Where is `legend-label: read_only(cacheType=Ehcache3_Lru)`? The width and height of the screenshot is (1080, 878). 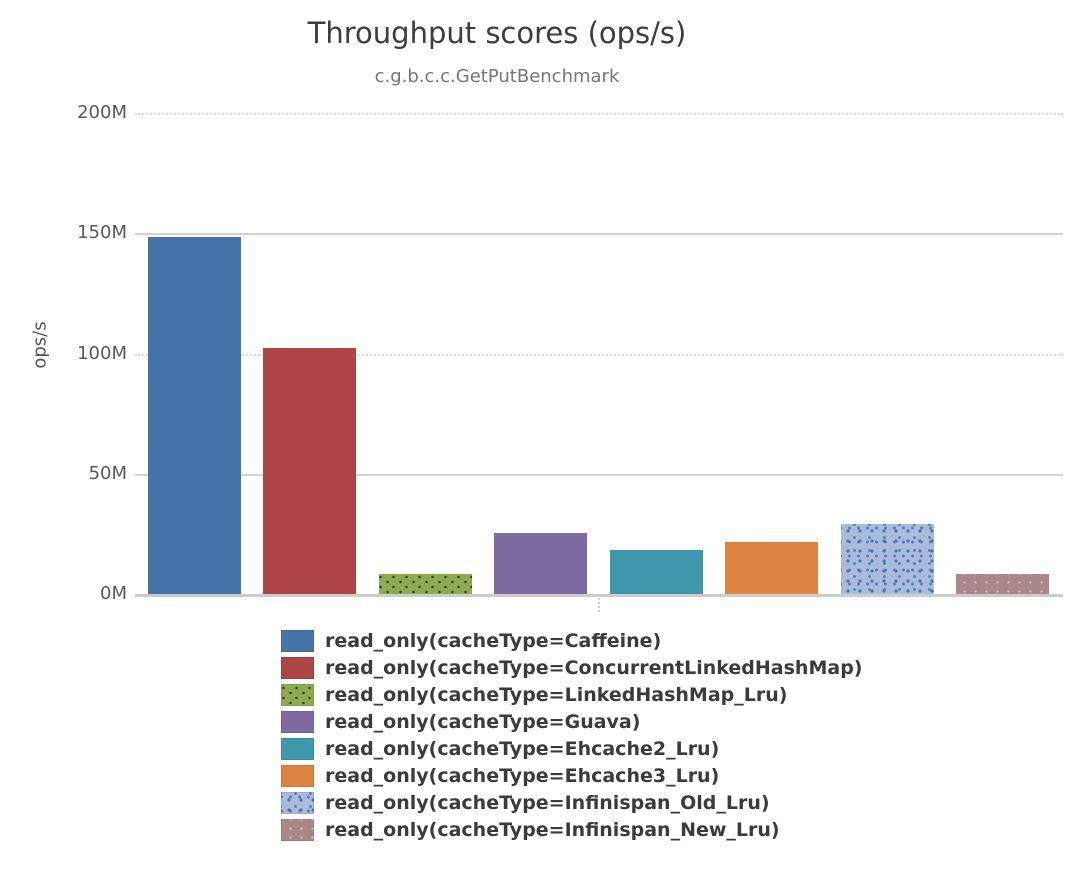 legend-label: read_only(cacheType=Ehcache3_Lru) is located at coordinates (522, 776).